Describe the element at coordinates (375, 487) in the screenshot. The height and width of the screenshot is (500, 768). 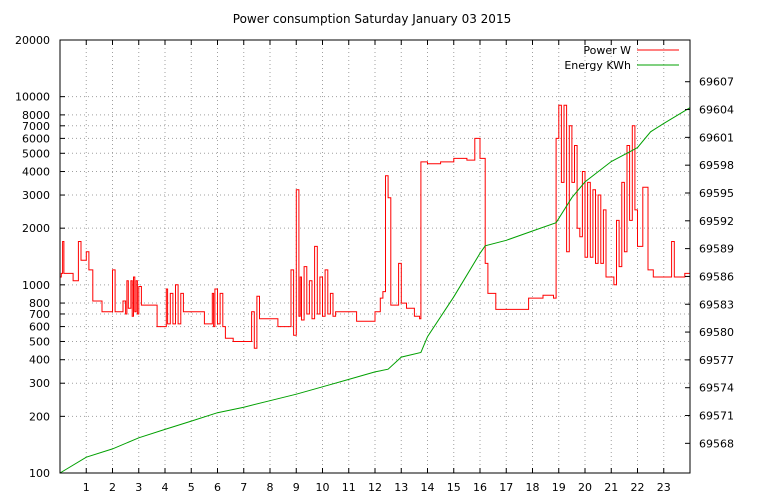
I see `x-tick-label: 12` at that location.